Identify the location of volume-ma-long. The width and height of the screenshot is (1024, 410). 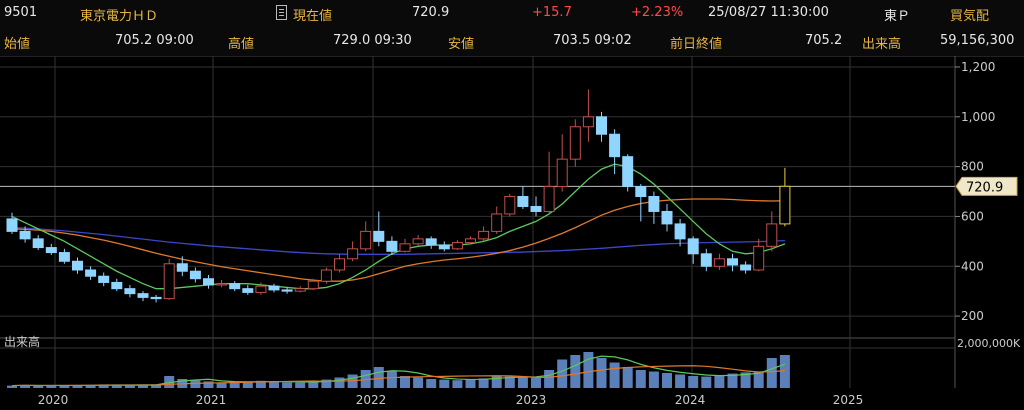
(398, 376).